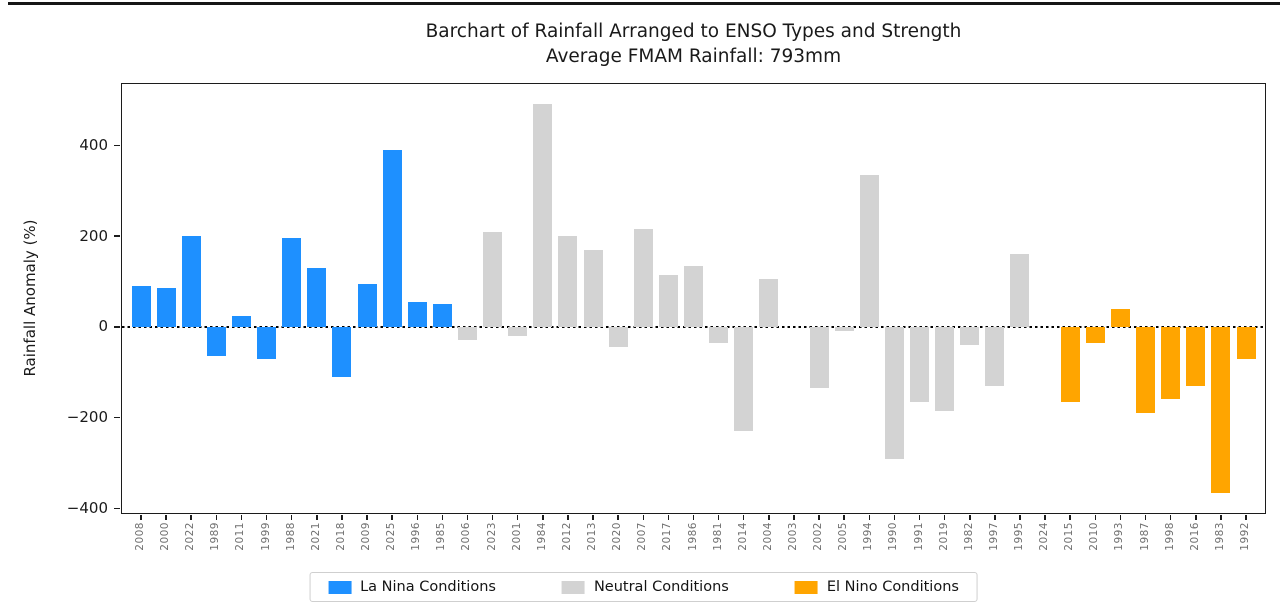 The height and width of the screenshot is (606, 1287). Describe the element at coordinates (742, 536) in the screenshot. I see `x-tick-label-2014: 2014` at that location.